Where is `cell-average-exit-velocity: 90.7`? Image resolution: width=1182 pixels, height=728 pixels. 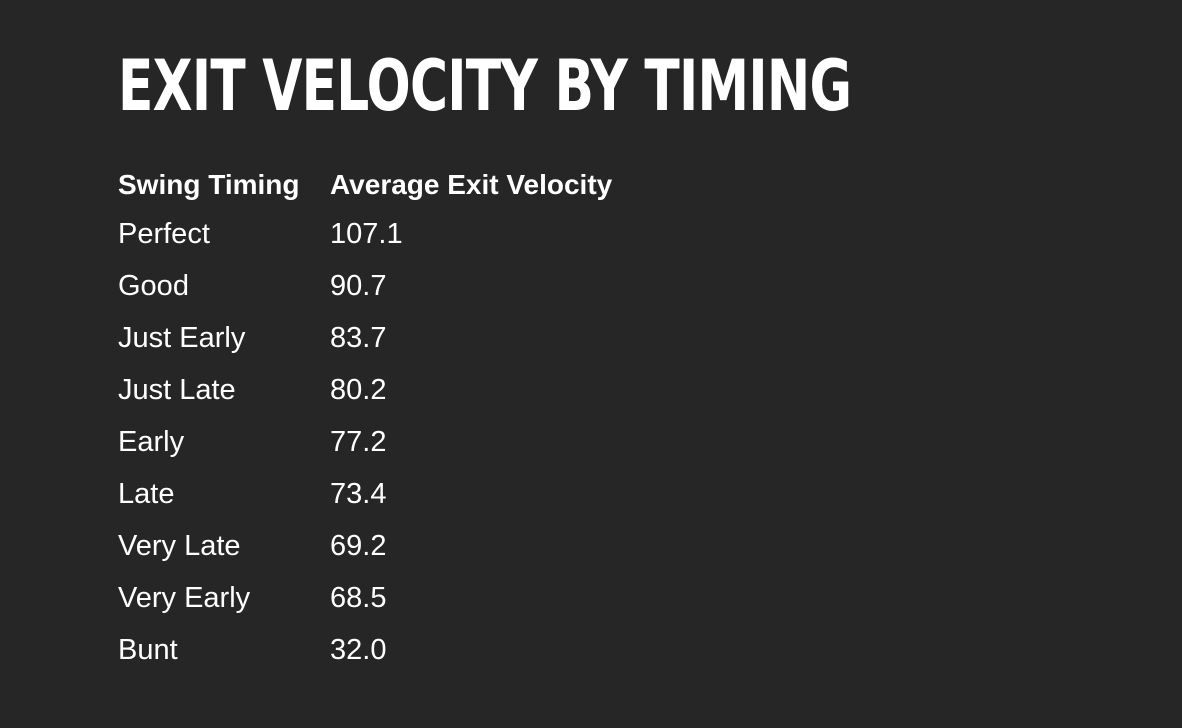 cell-average-exit-velocity: 90.7 is located at coordinates (358, 286).